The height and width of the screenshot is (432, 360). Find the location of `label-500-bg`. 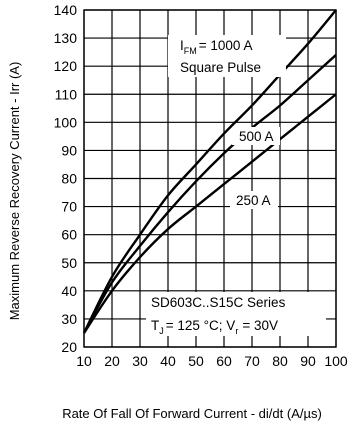

label-500-bg is located at coordinates (256, 136).